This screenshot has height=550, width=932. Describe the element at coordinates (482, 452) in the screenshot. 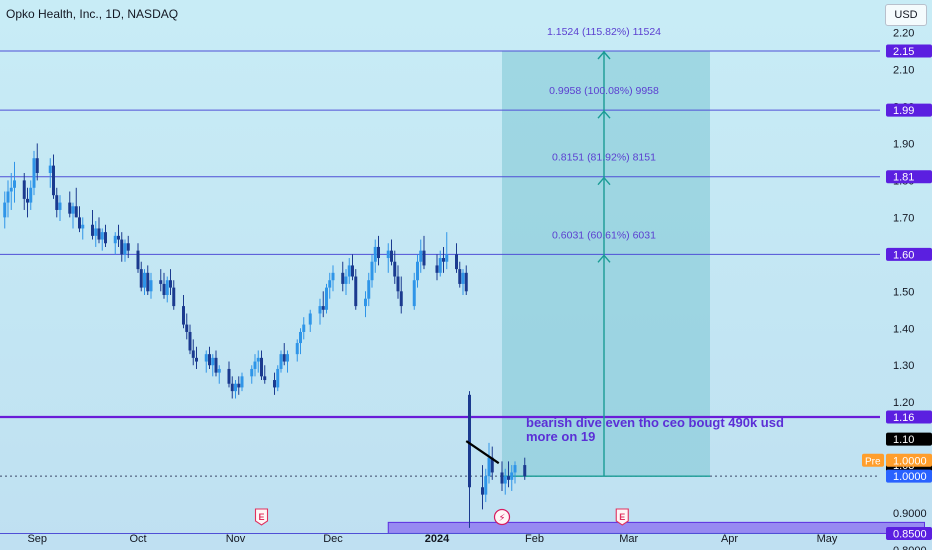

I see `trend-line` at that location.